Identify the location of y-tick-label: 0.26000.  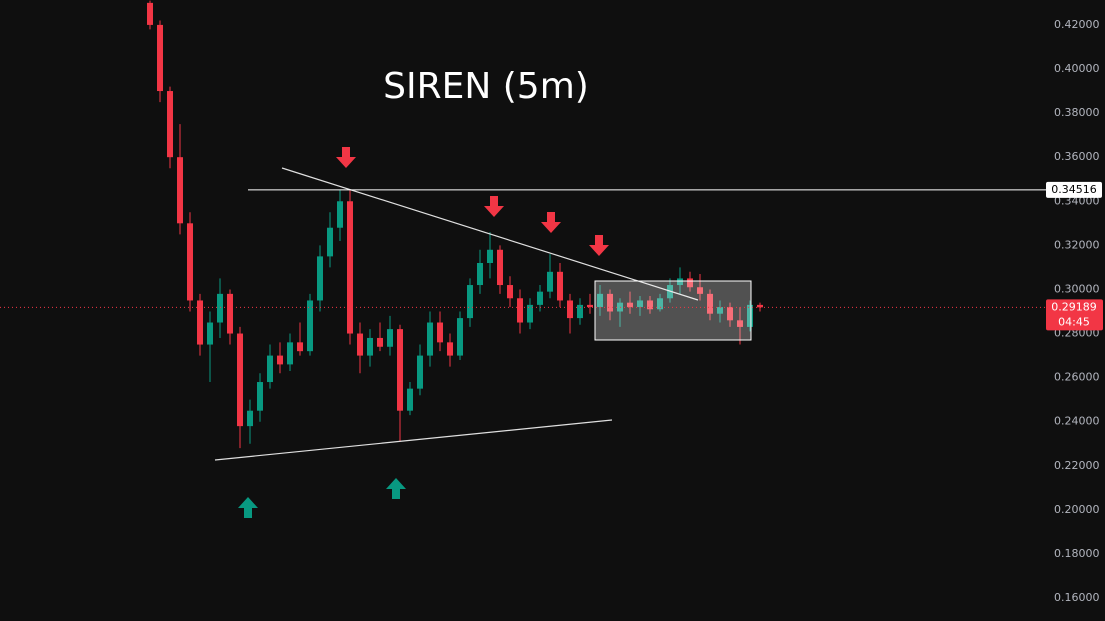
(1077, 377).